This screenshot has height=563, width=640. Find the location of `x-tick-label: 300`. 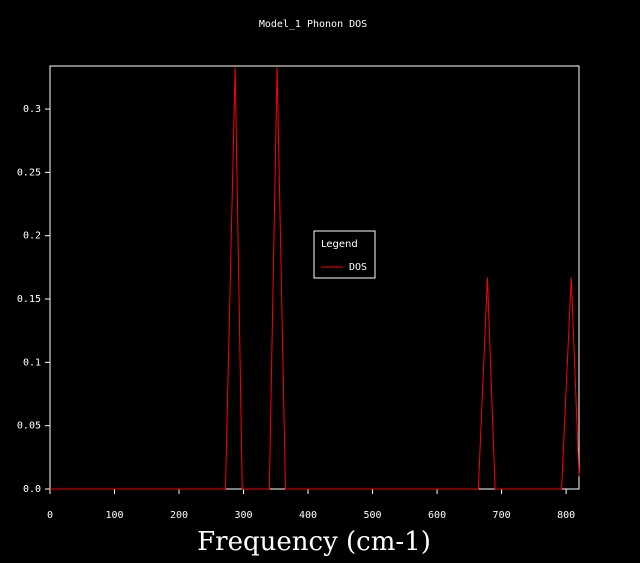

x-tick-label: 300 is located at coordinates (244, 515).